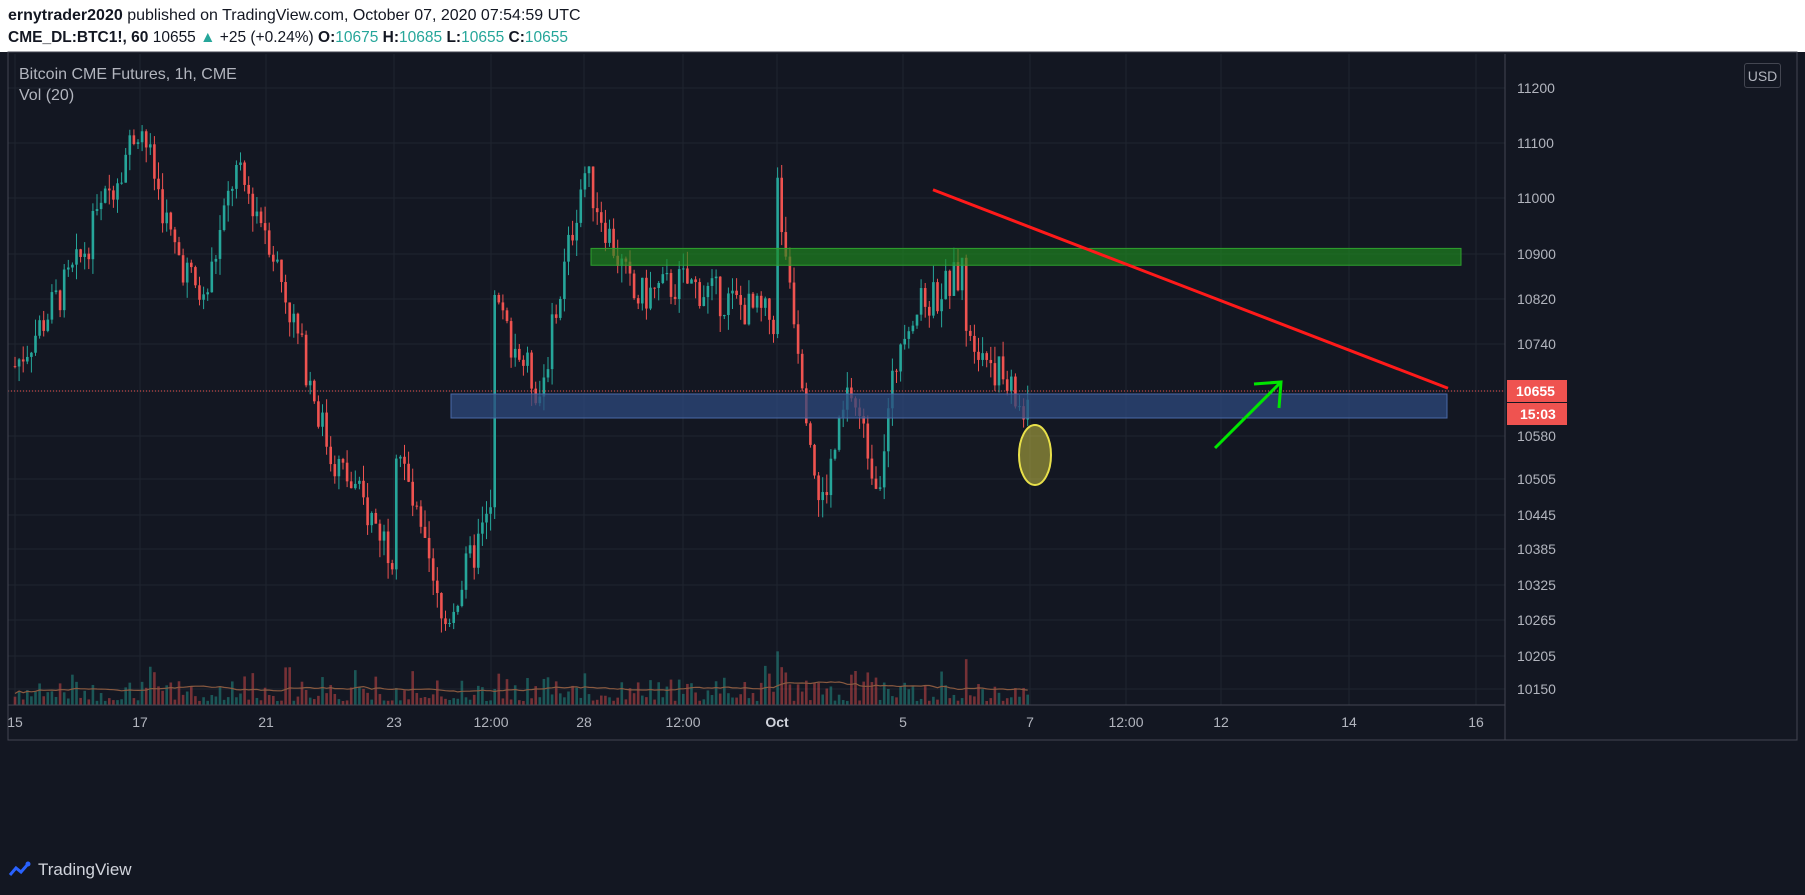 Image resolution: width=1805 pixels, height=895 pixels. What do you see at coordinates (47, 95) in the screenshot?
I see `volume-legend: Vol (20)` at bounding box center [47, 95].